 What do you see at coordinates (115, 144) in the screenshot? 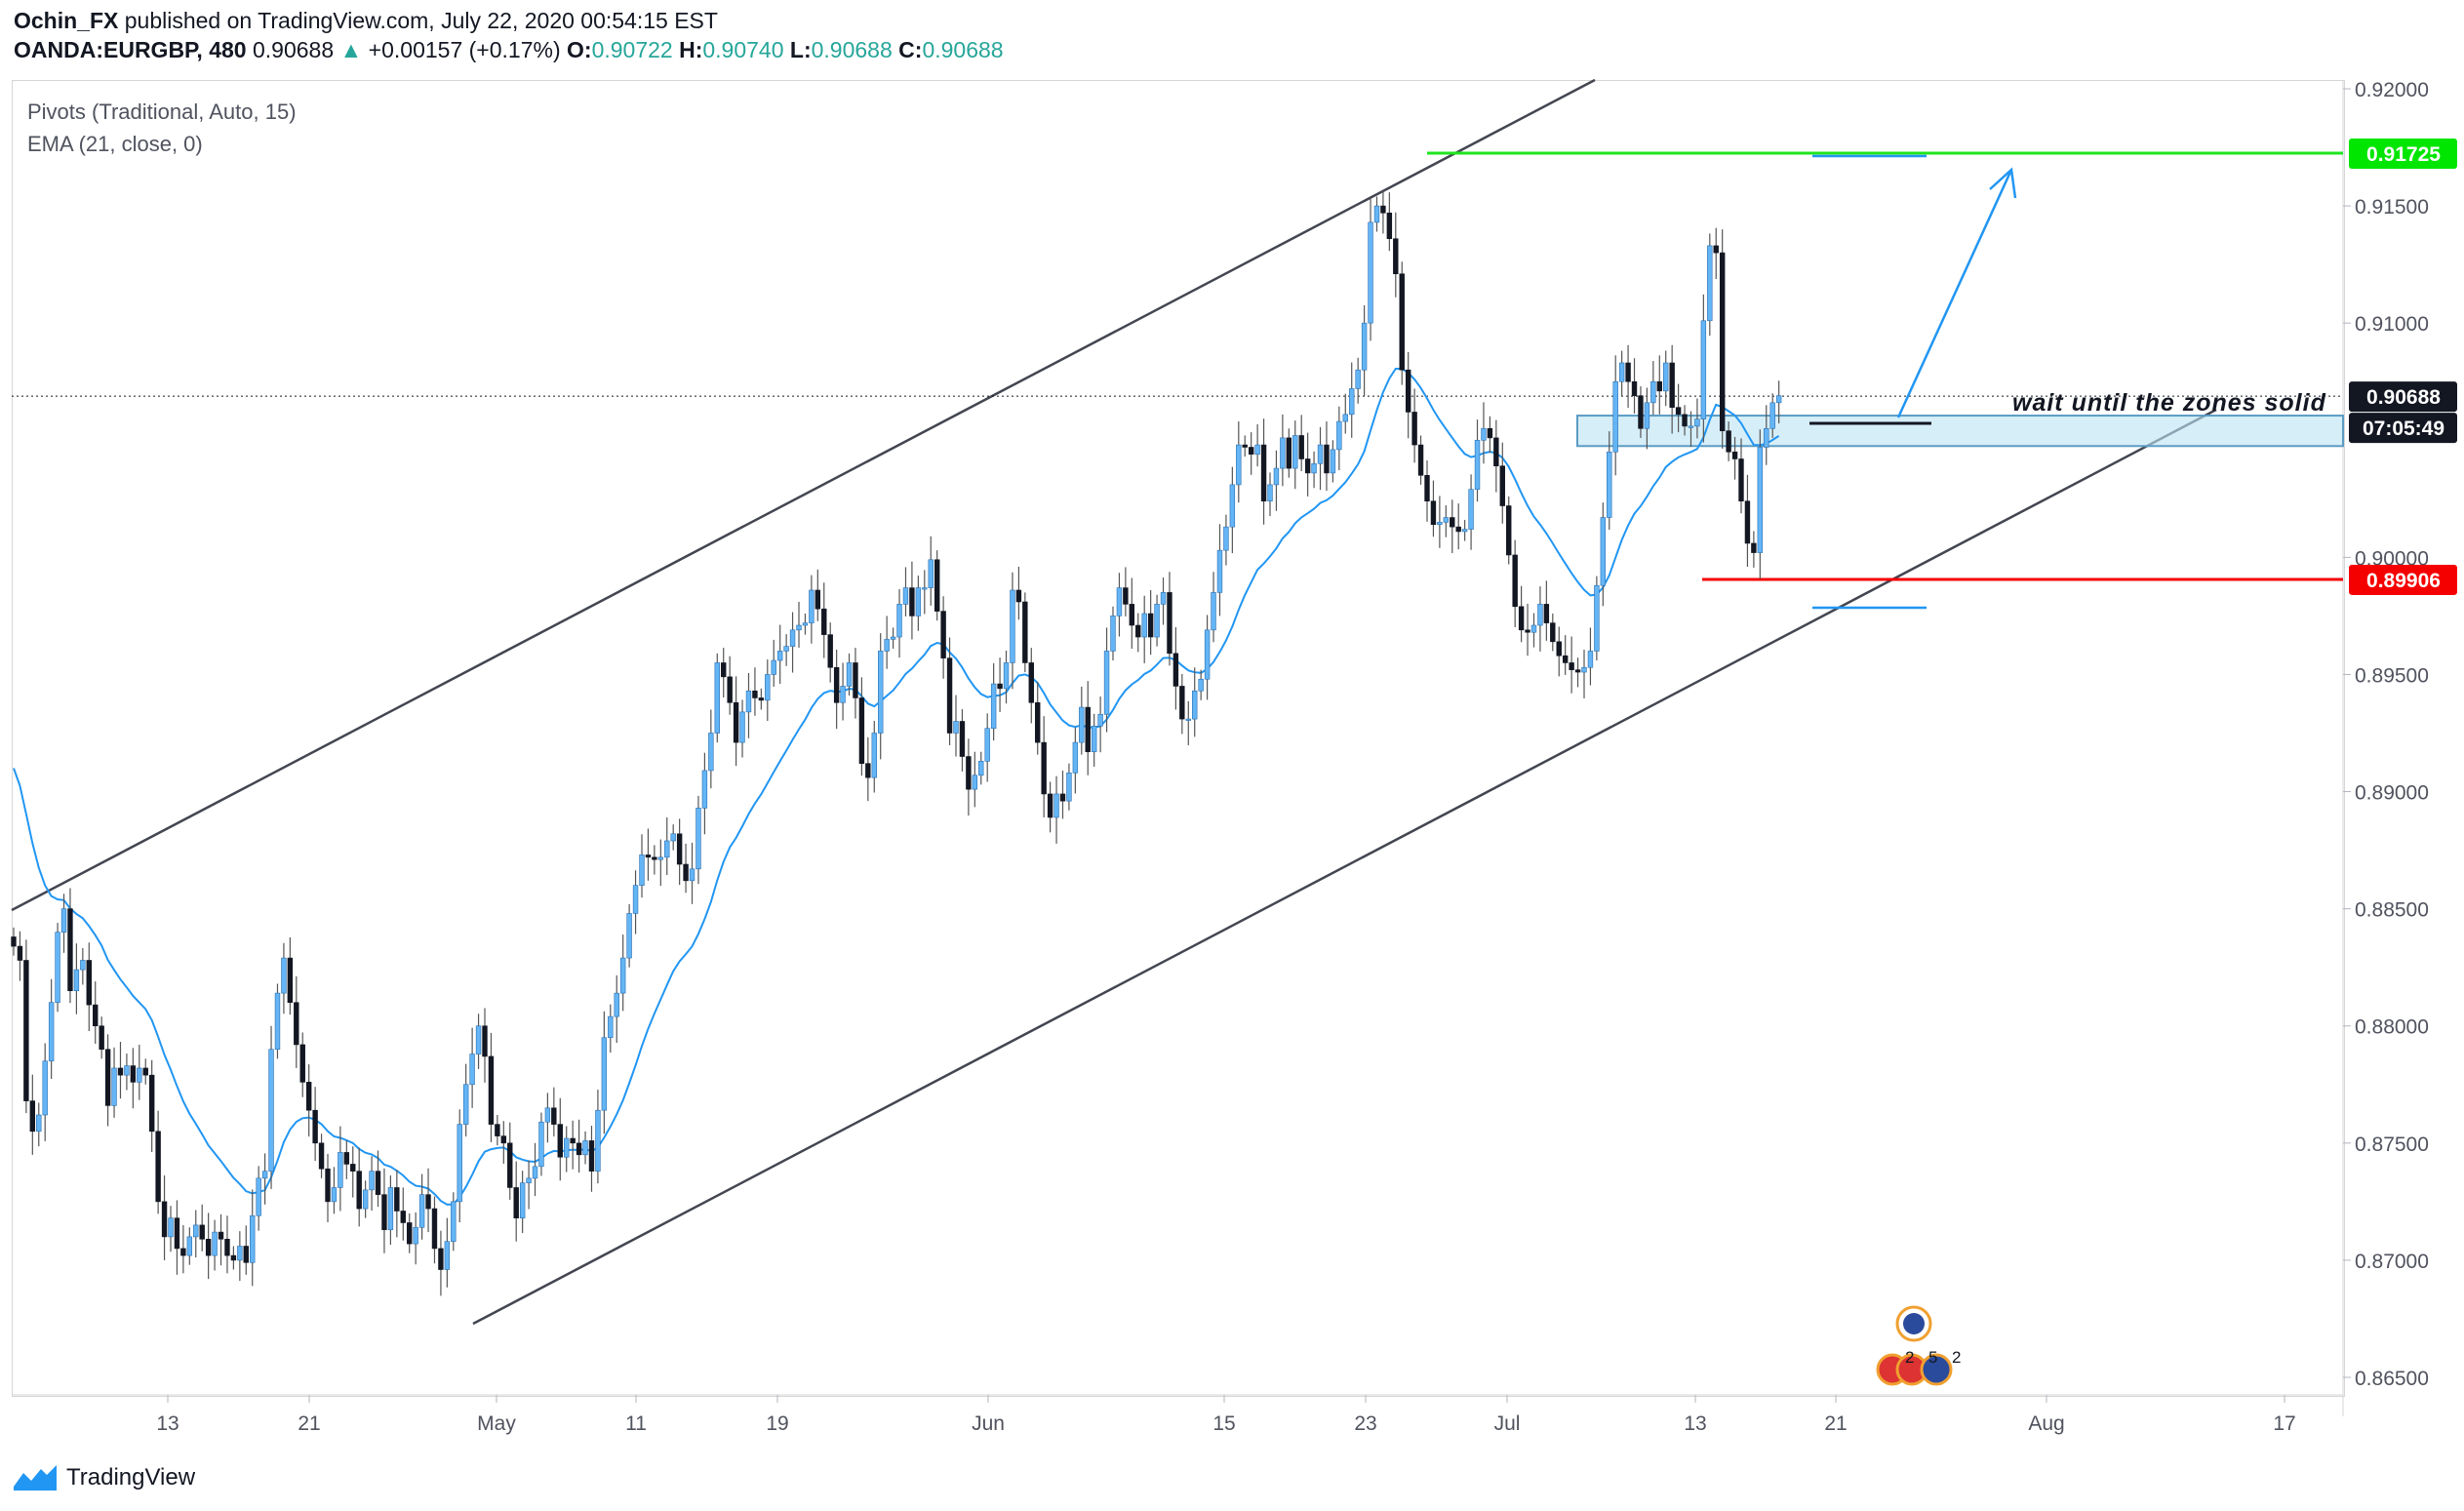
I see `ema-indicator-label: EMA (21, close, 0)` at bounding box center [115, 144].